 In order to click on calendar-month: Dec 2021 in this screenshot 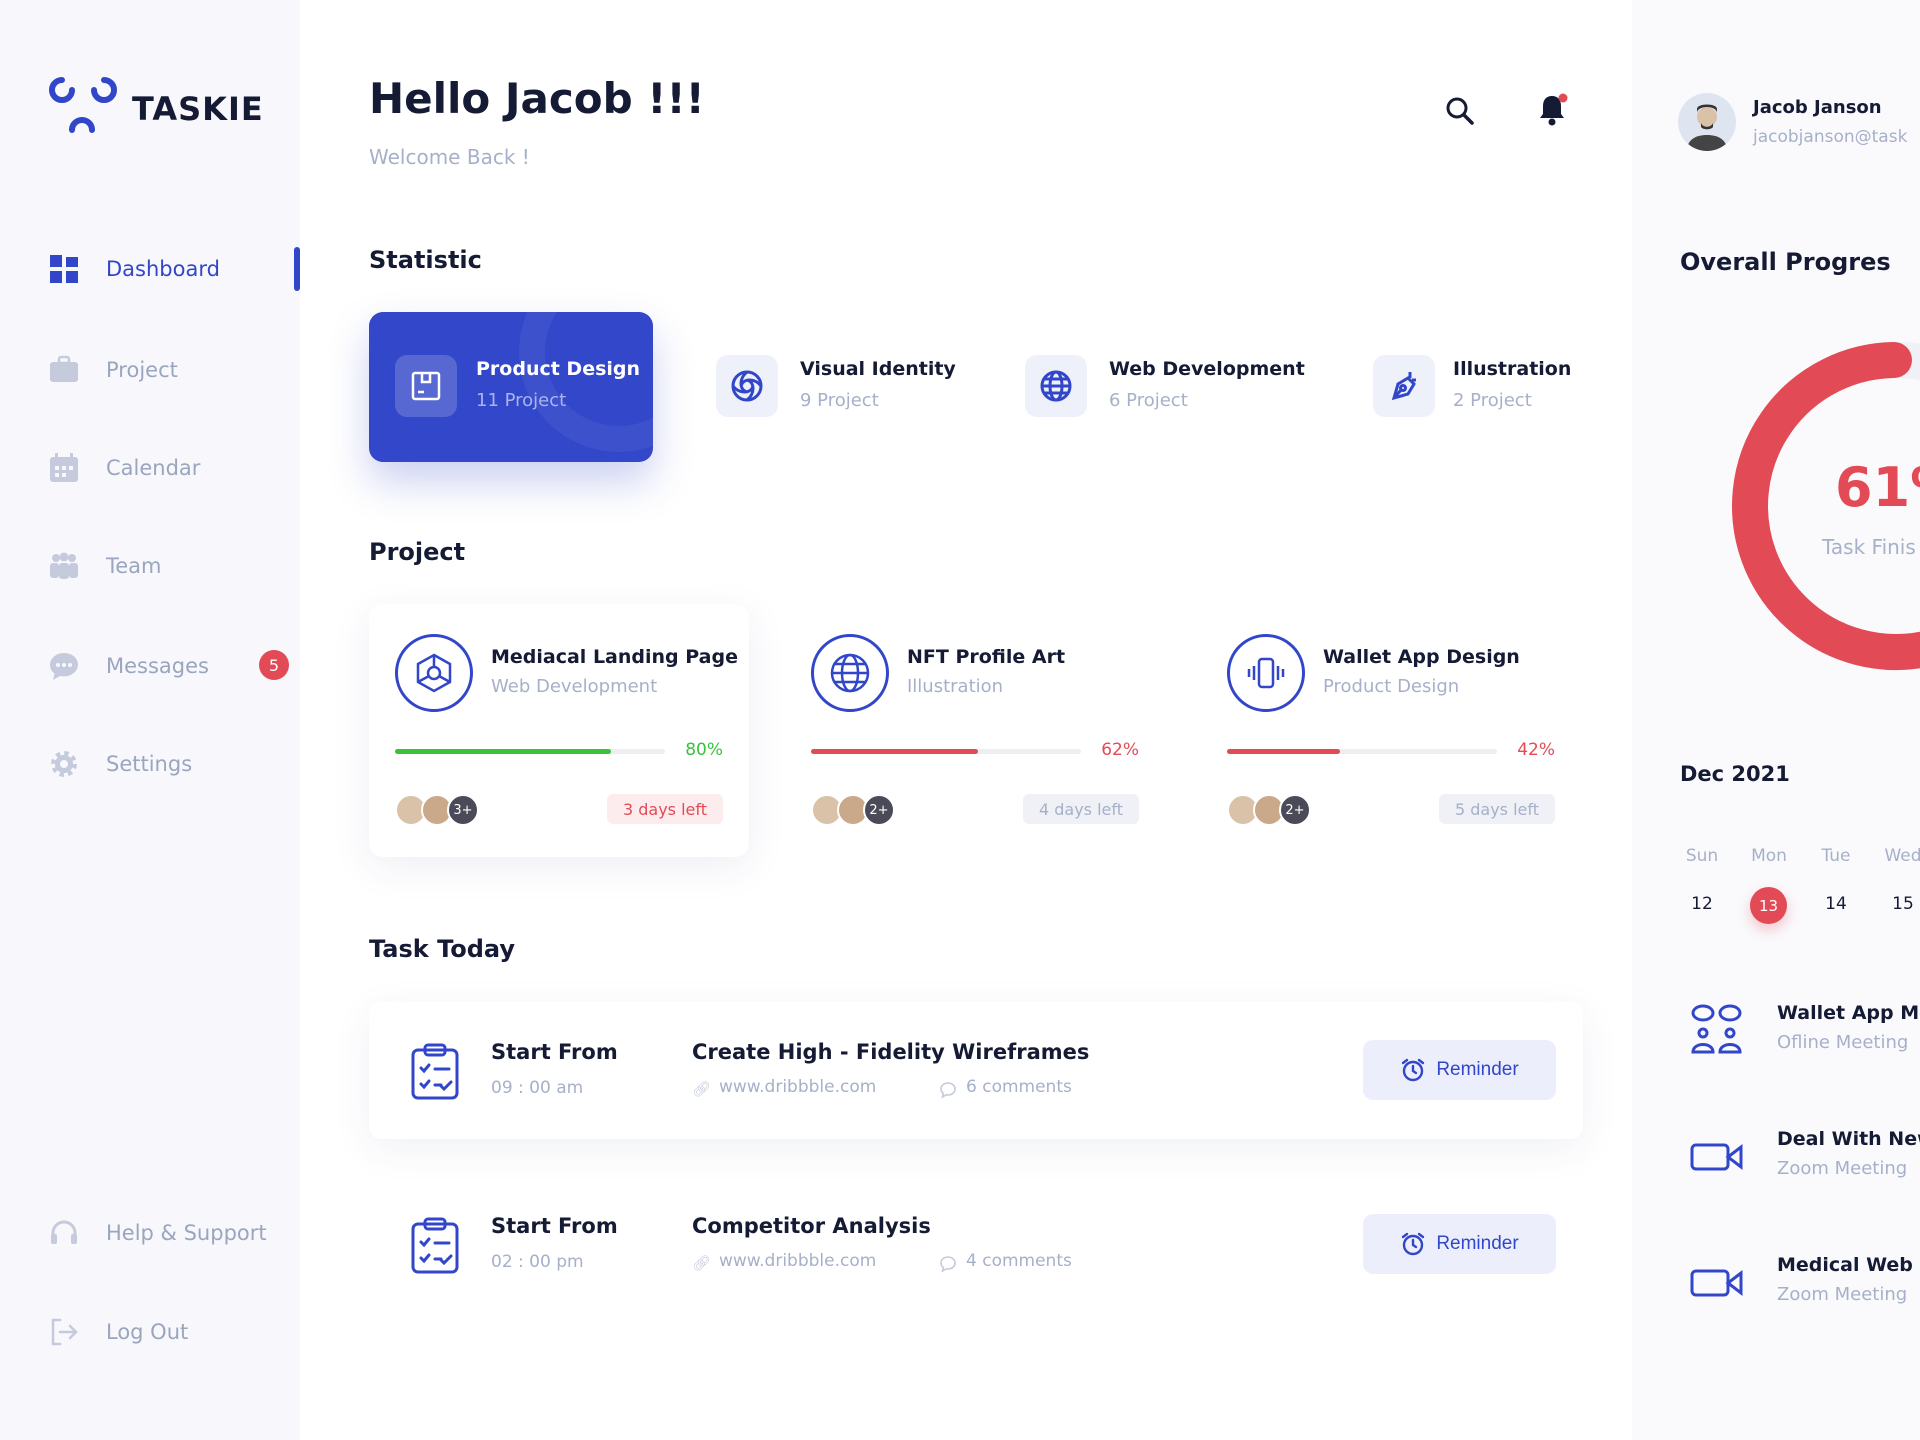, I will do `click(1735, 774)`.